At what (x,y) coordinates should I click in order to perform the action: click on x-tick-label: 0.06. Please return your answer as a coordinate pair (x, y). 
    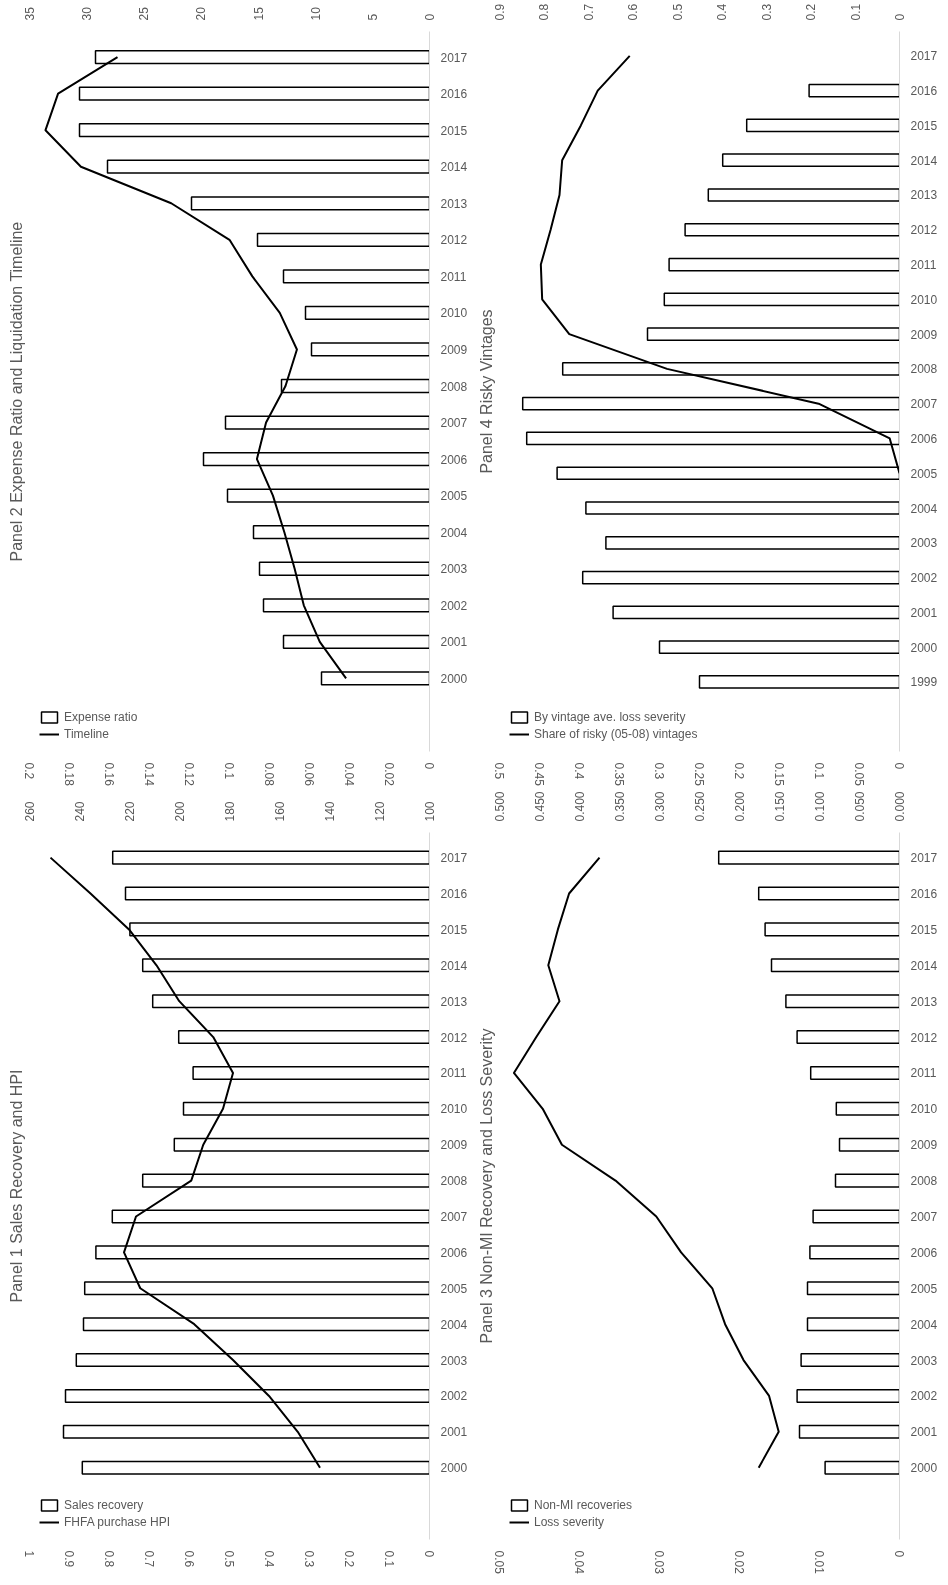
    Looking at the image, I should click on (309, 774).